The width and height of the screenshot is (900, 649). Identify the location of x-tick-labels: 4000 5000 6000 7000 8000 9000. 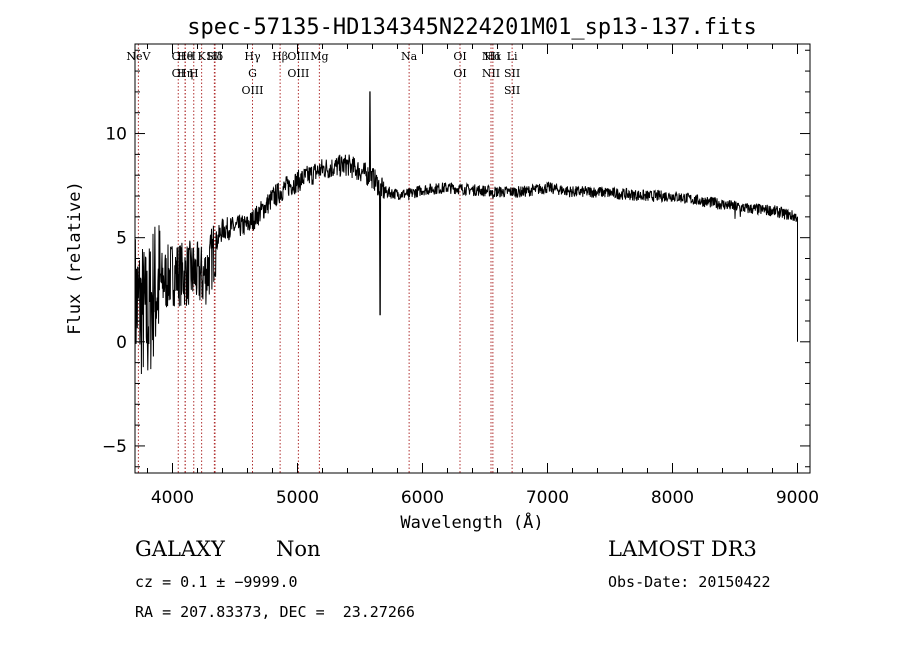
(485, 498).